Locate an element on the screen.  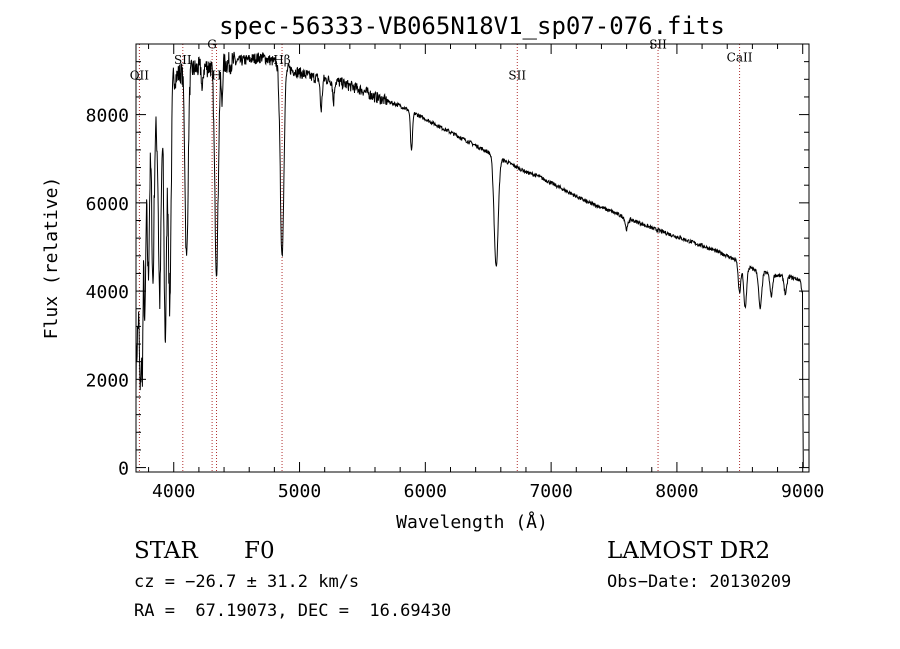
coordinates: RA = 67.19073, DEC = 16.69430 is located at coordinates (293, 611).